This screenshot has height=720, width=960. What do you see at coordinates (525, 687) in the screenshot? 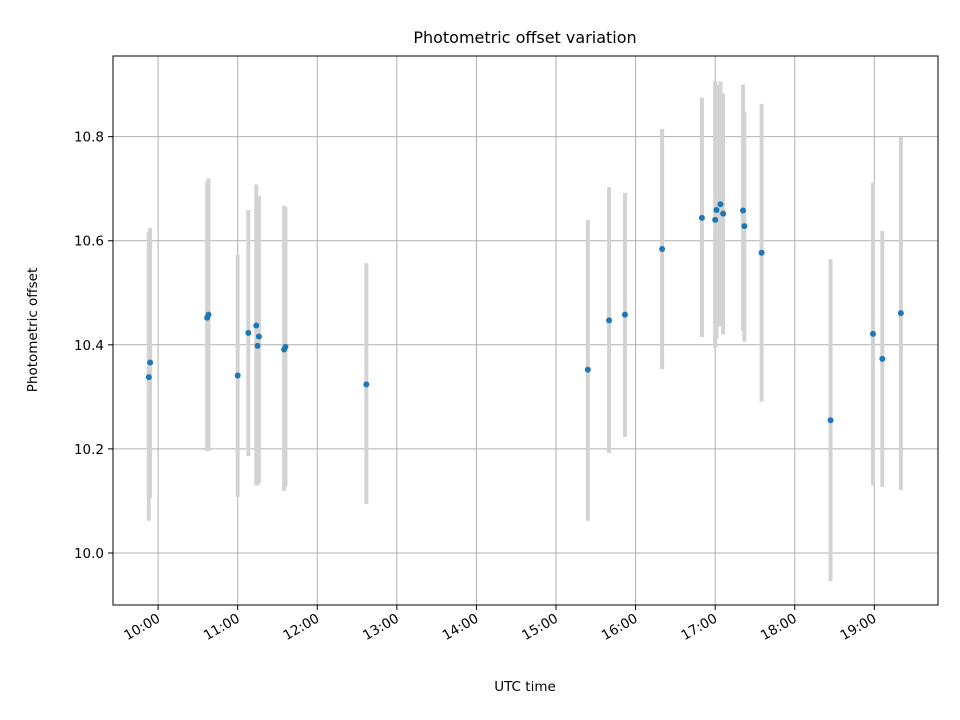
I see `x-axis-label: UTC time` at bounding box center [525, 687].